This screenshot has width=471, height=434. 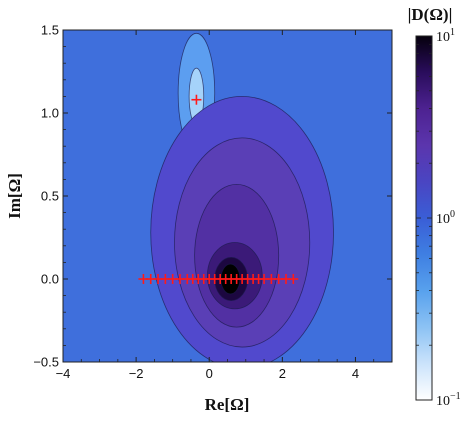 I want to click on y-tick-label: −0.5, so click(x=46, y=362).